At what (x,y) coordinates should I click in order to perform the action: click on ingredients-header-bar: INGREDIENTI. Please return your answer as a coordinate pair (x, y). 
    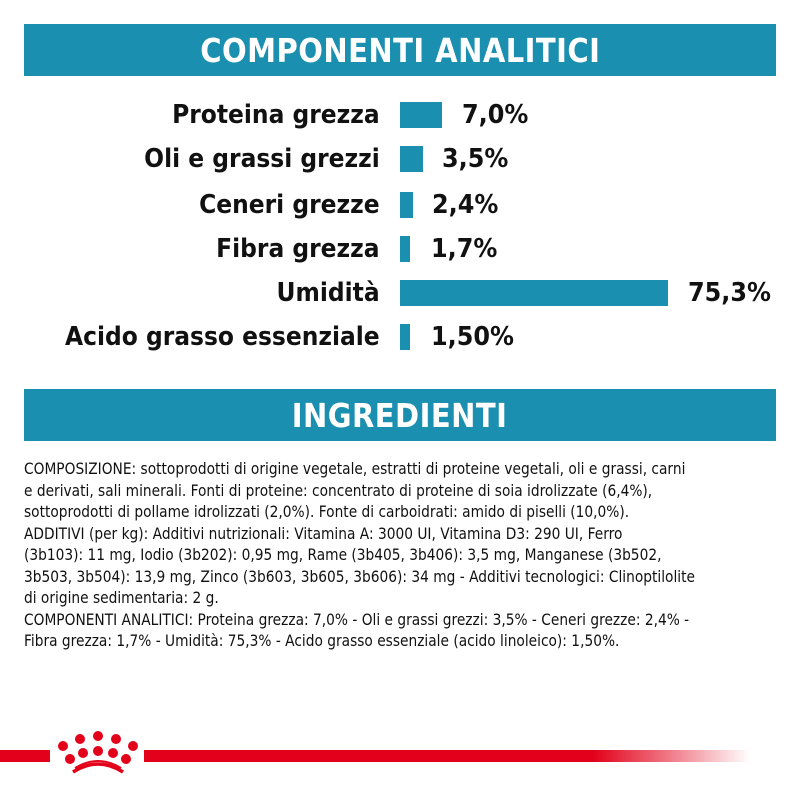
    Looking at the image, I should click on (400, 415).